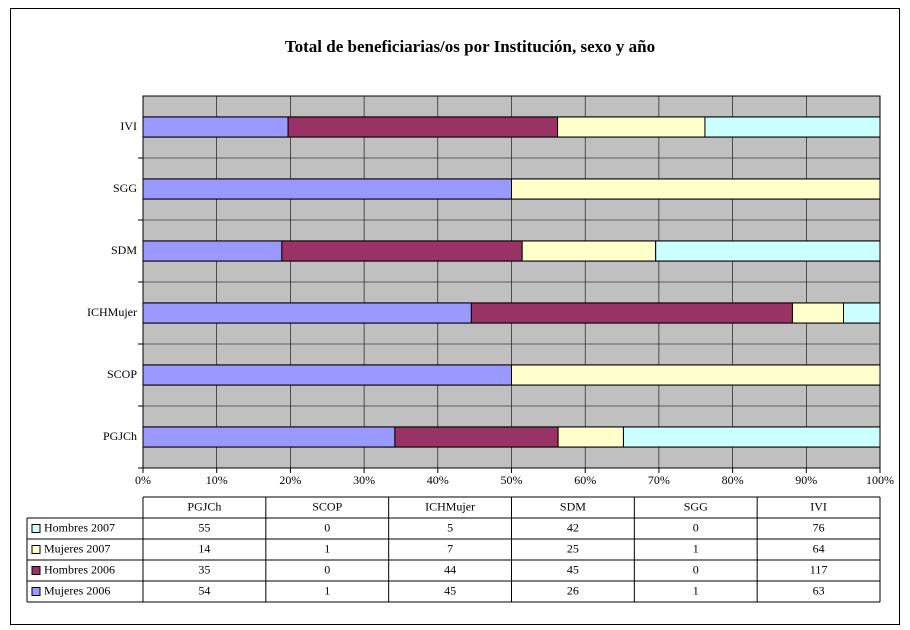 The width and height of the screenshot is (910, 630). Describe the element at coordinates (438, 480) in the screenshot. I see `x-tick-label: 40%` at that location.